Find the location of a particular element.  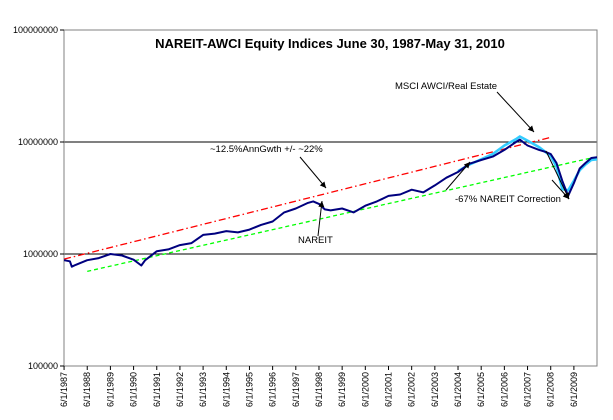

x-tick-label: 6/1/2009 is located at coordinates (574, 389).